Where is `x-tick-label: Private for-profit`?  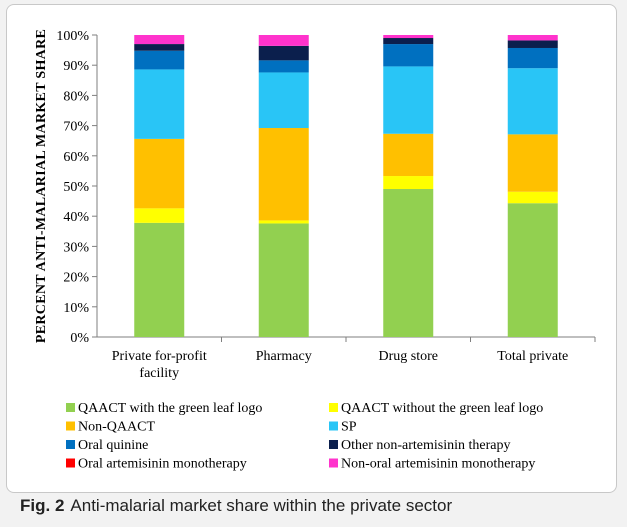 x-tick-label: Private for-profit is located at coordinates (159, 356).